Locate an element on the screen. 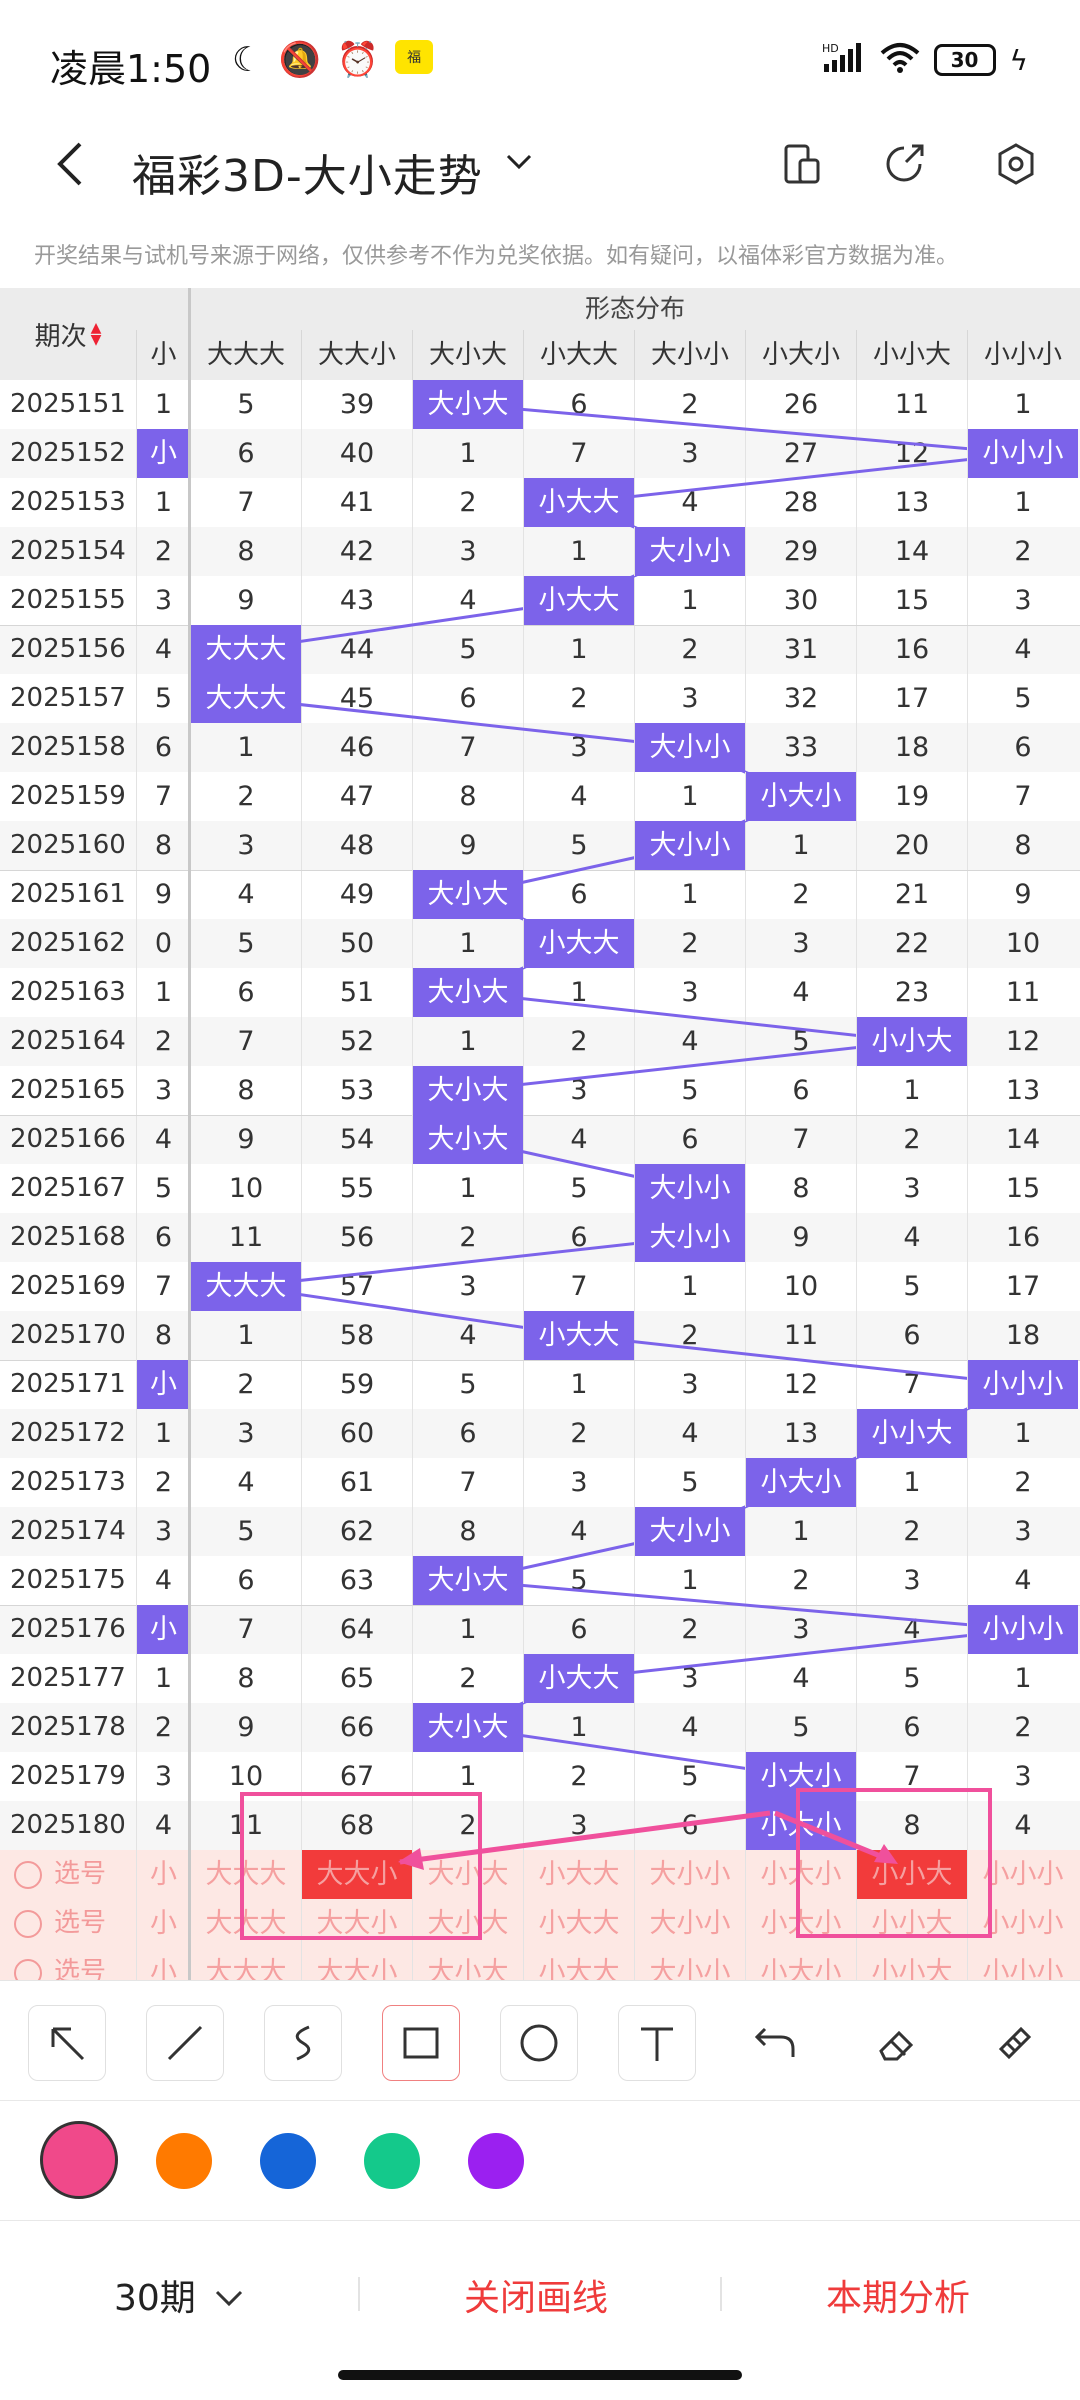  table-row: 2025178 2 9 66 大小大 1 4 5 6 2 is located at coordinates (540, 1727).